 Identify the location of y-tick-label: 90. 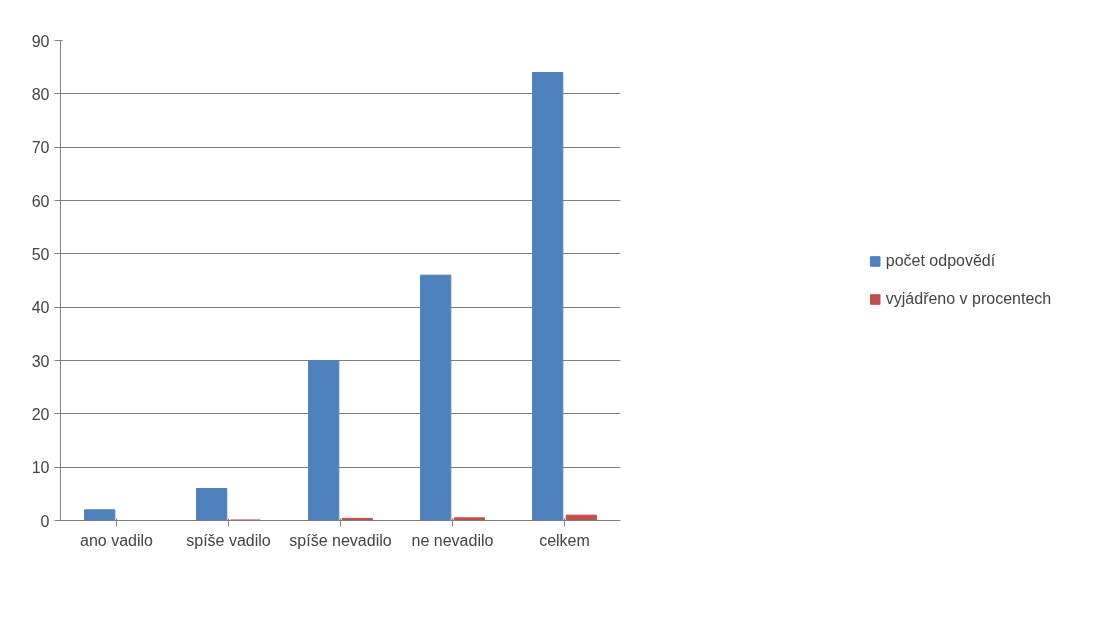
(40, 41).